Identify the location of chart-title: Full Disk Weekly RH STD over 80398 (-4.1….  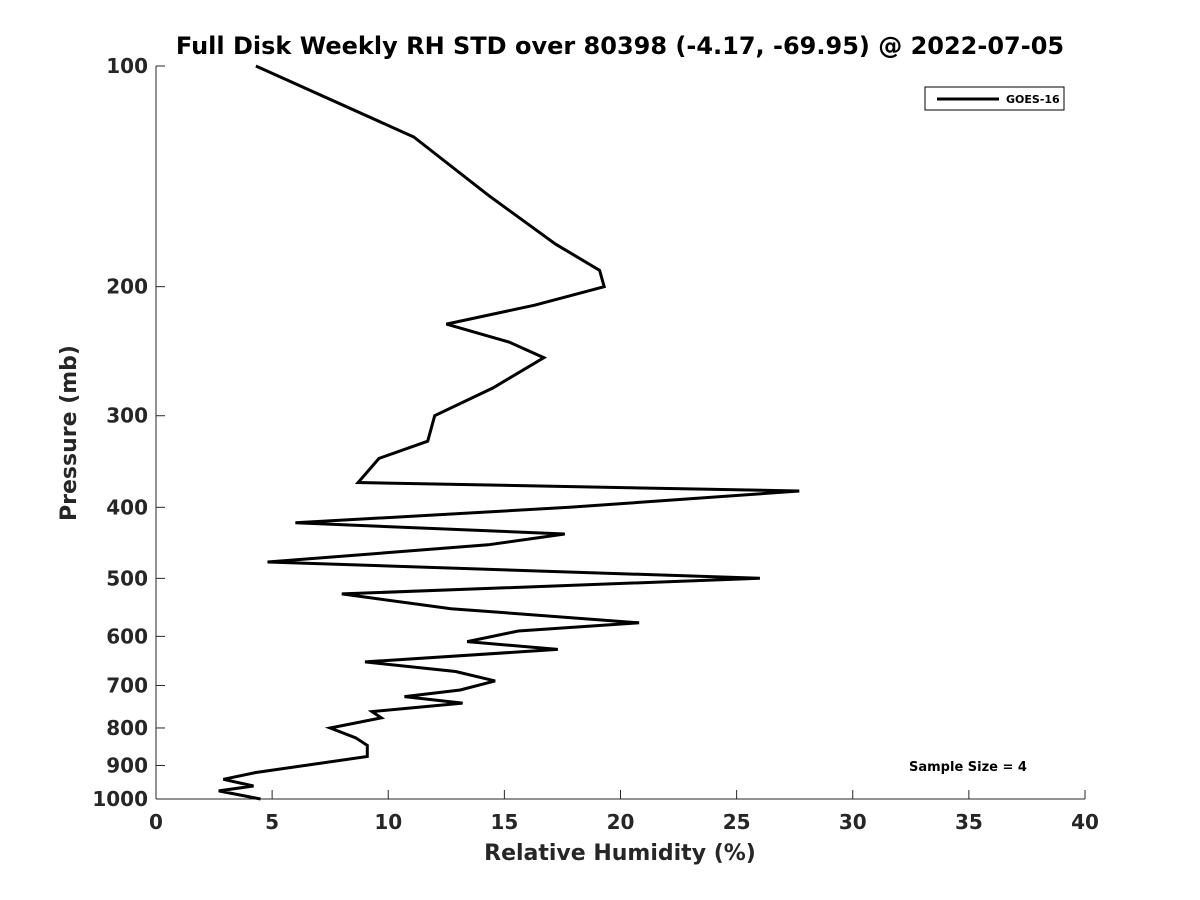
(620, 46).